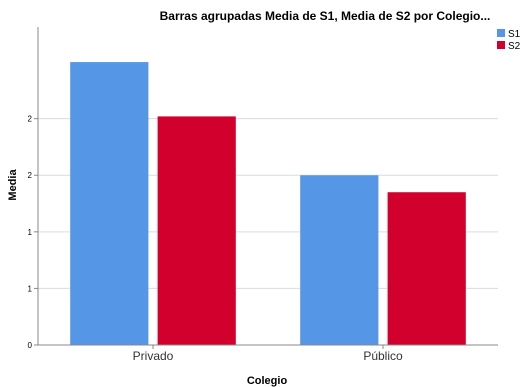 Image resolution: width=524 pixels, height=387 pixels. What do you see at coordinates (153, 356) in the screenshot?
I see `x-tick-label: Privado` at bounding box center [153, 356].